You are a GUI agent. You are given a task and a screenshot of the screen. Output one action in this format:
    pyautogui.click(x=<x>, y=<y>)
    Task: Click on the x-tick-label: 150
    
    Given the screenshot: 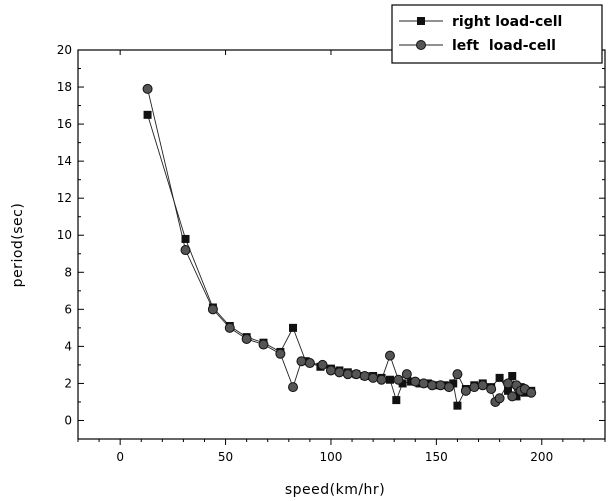 What is the action you would take?
    pyautogui.click(x=436, y=457)
    